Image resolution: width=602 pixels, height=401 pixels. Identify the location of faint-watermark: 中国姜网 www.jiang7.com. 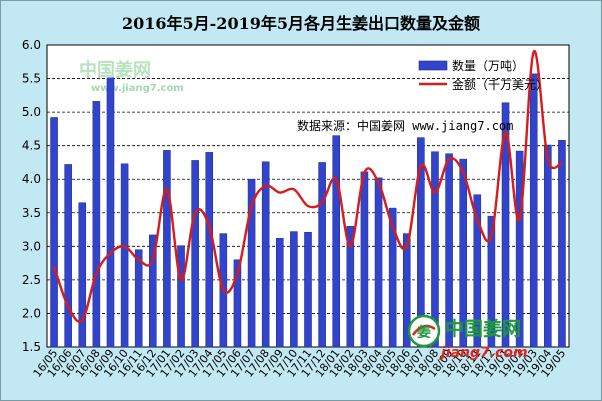
(131, 76).